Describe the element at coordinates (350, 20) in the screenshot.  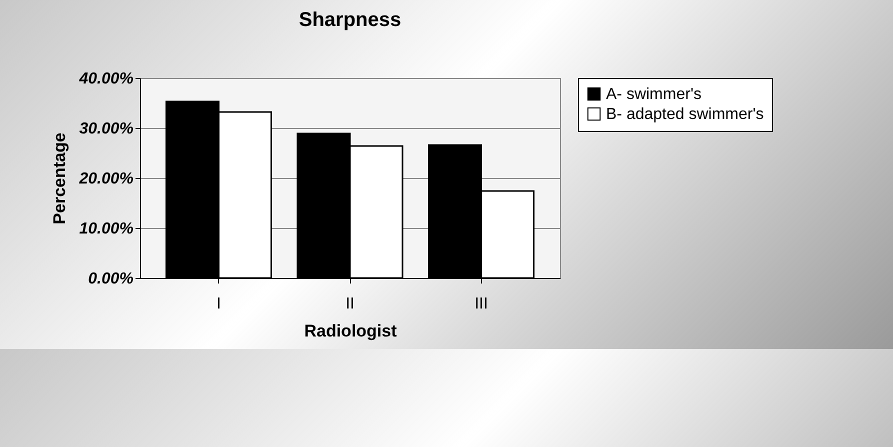
I see `chart-title: Sharpness` at that location.